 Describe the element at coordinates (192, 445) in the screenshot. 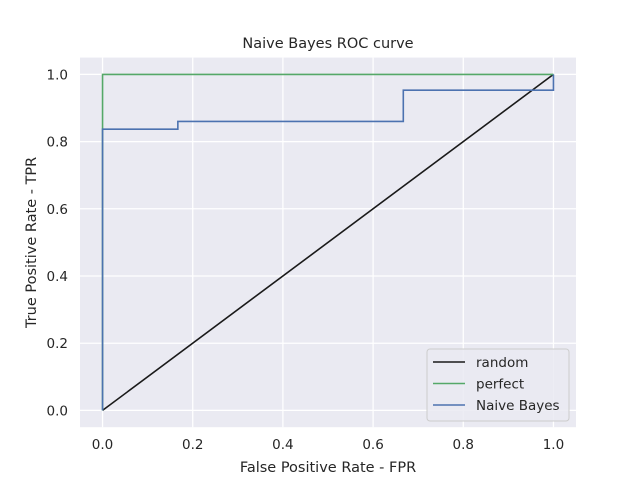

I see `x-tick-label: 0.2` at that location.